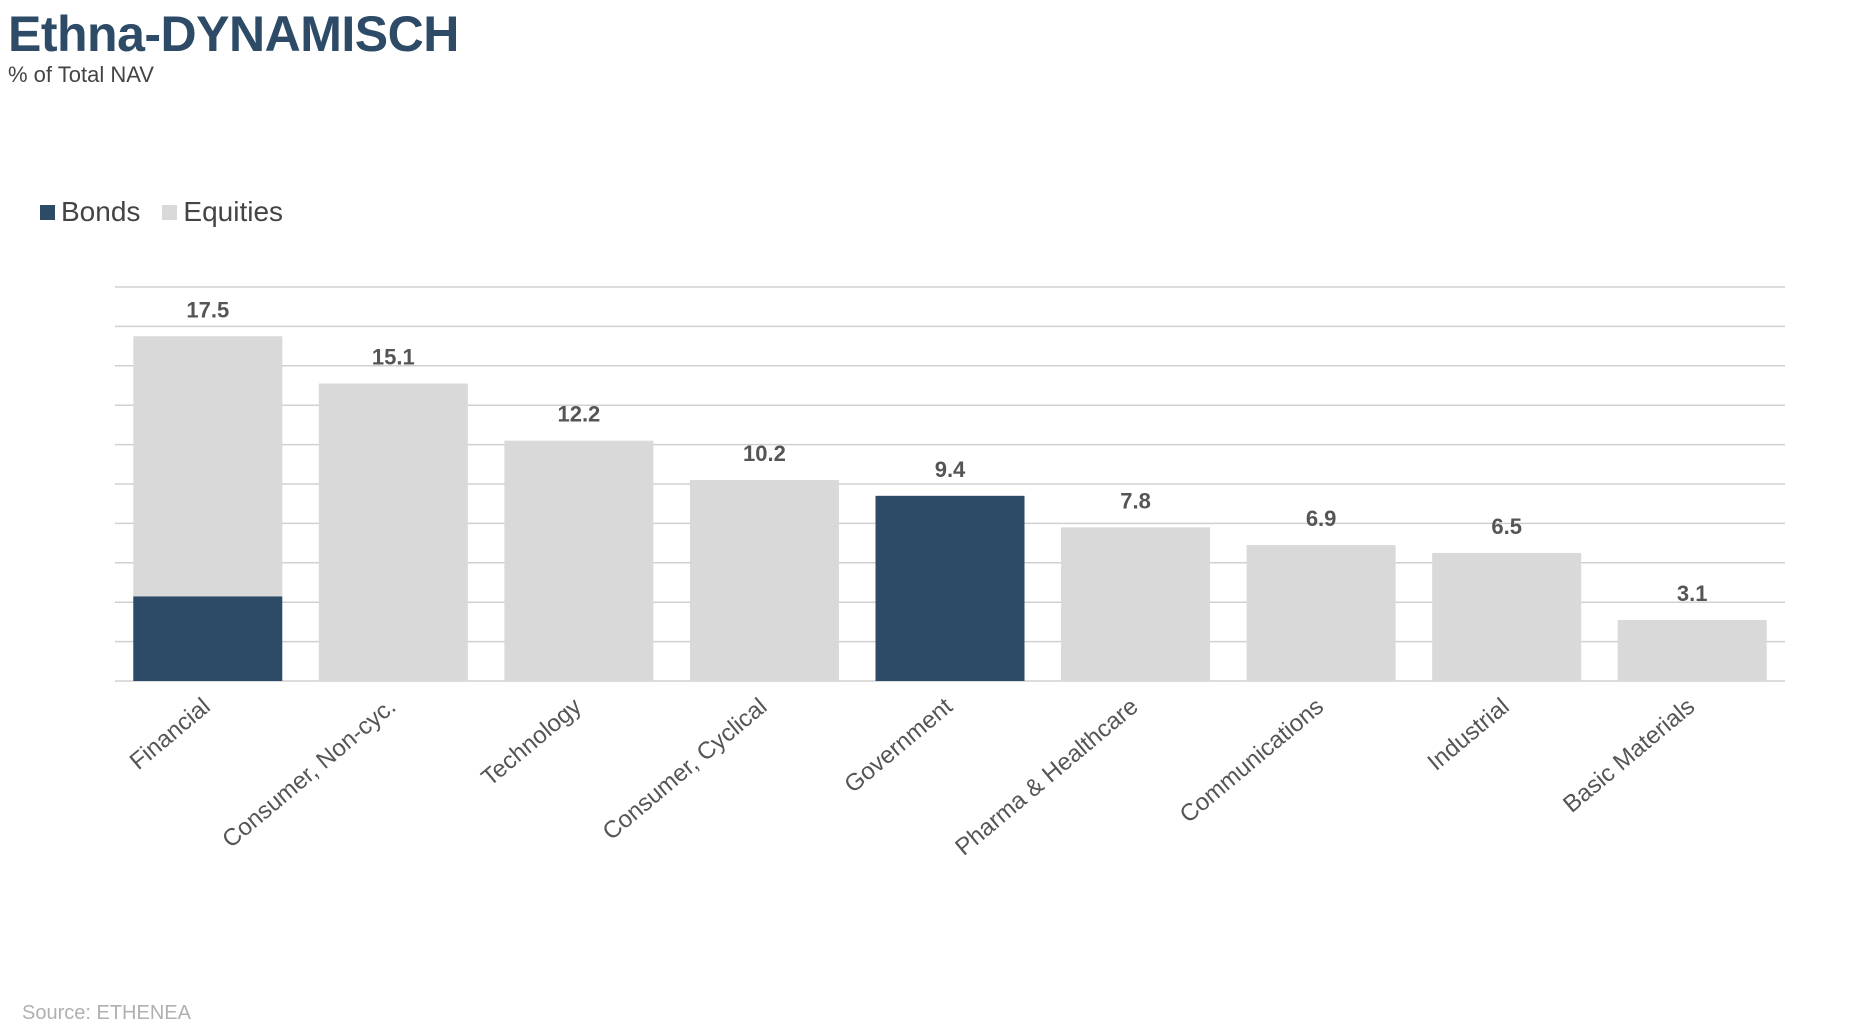 The width and height of the screenshot is (1850, 1034). Describe the element at coordinates (764, 453) in the screenshot. I see `data-label: 10.2` at that location.